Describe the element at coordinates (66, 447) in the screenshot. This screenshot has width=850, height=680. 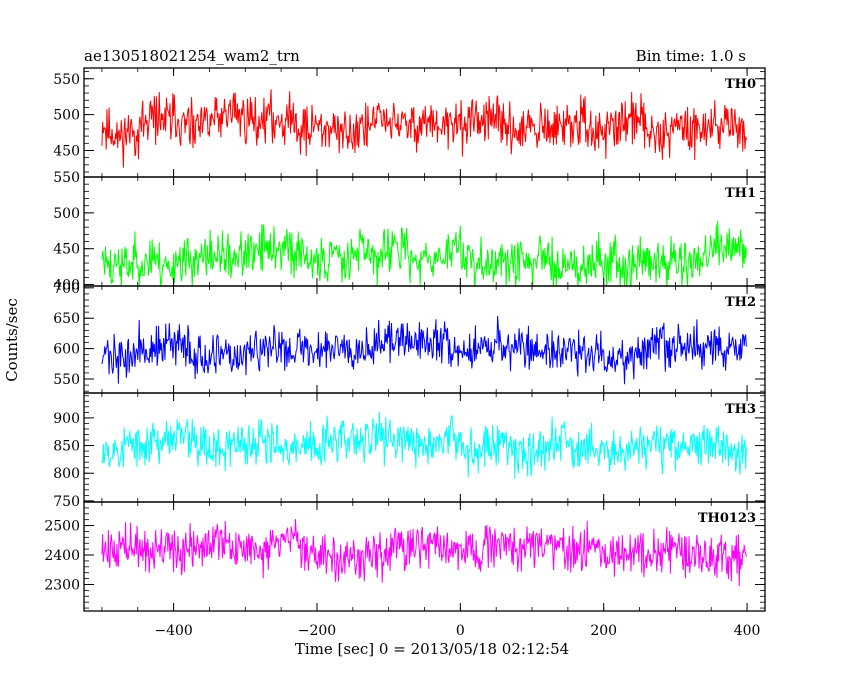
I see `y-tick-label: 850` at that location.